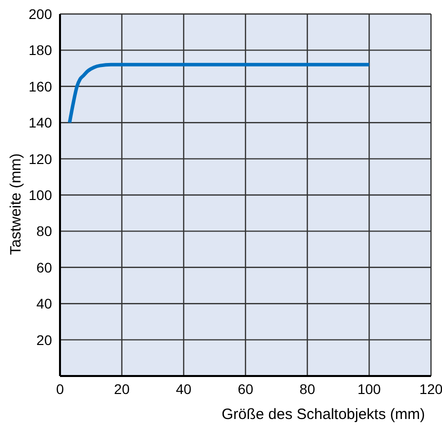  Describe the element at coordinates (44, 267) in the screenshot. I see `y-tick-label: 60` at that location.